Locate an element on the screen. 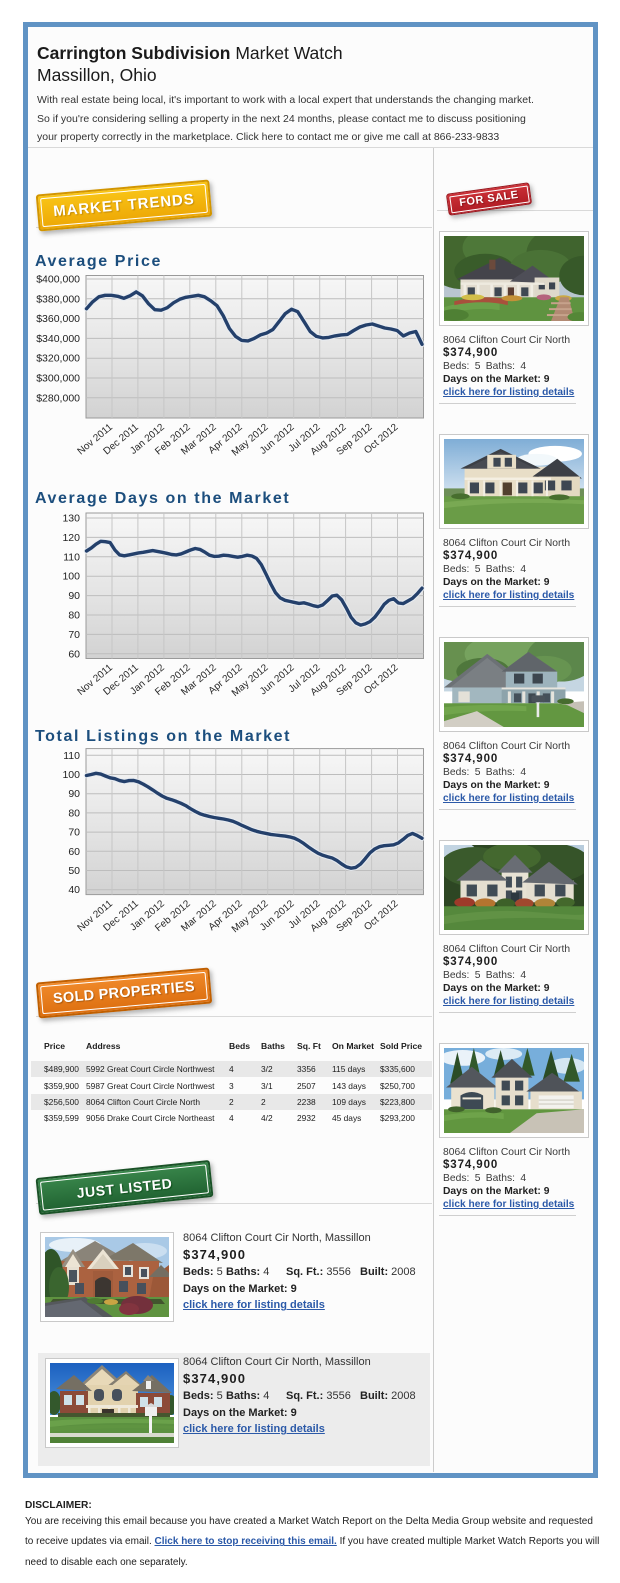  svg-text: 120 is located at coordinates (71, 538).